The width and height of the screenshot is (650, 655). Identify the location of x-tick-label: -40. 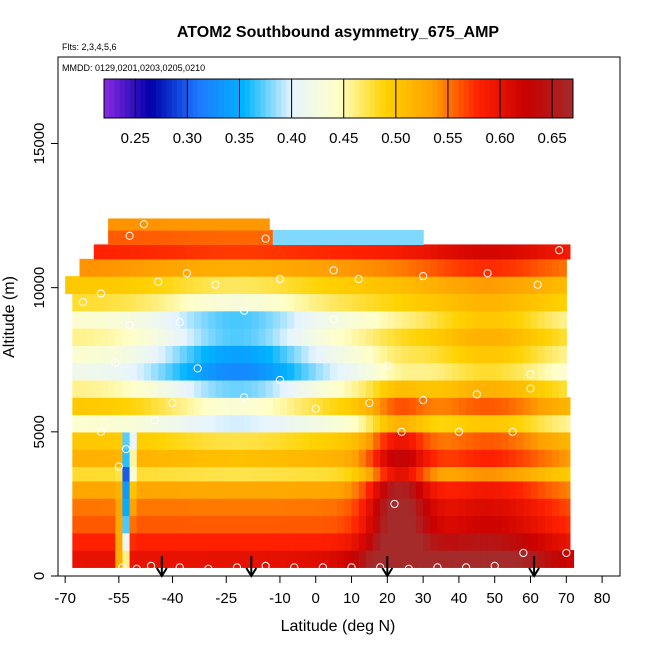
(173, 598).